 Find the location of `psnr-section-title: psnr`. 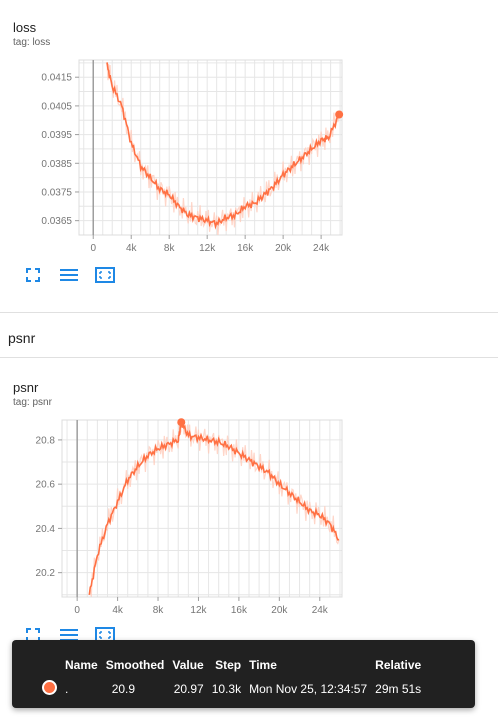

psnr-section-title: psnr is located at coordinates (22, 338).